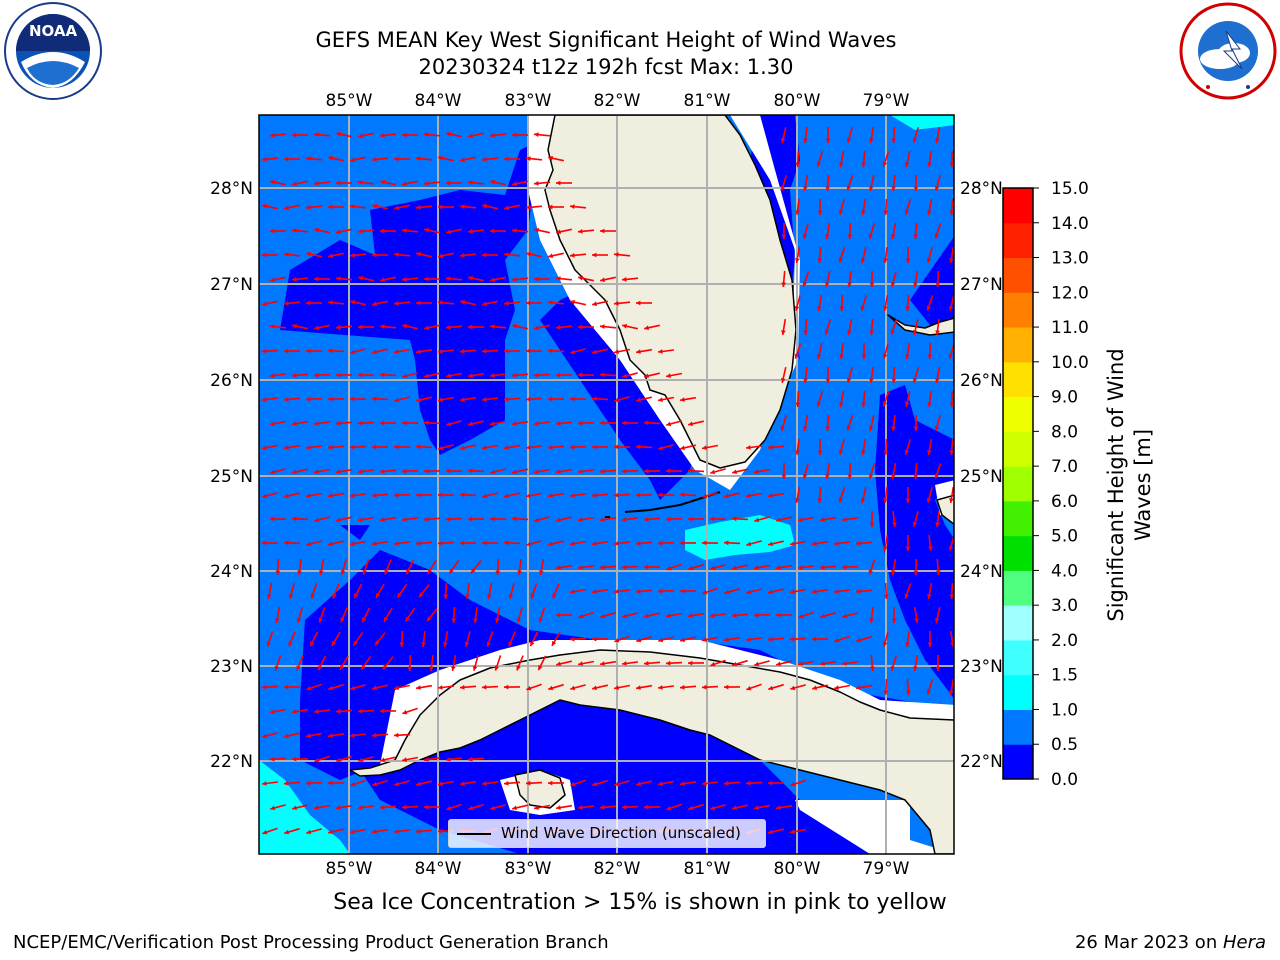 The width and height of the screenshot is (1280, 960). Describe the element at coordinates (707, 101) in the screenshot. I see `lon-tick-top: 81°W` at that location.